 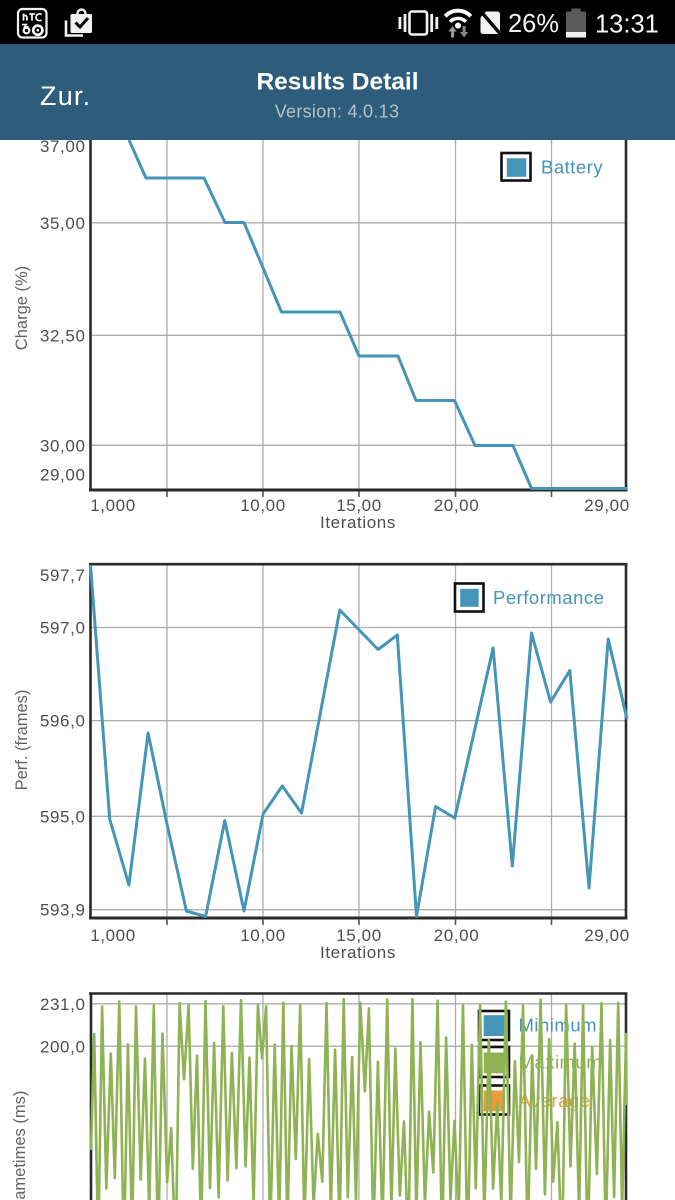 I want to click on svg-text: Average, so click(x=555, y=1100).